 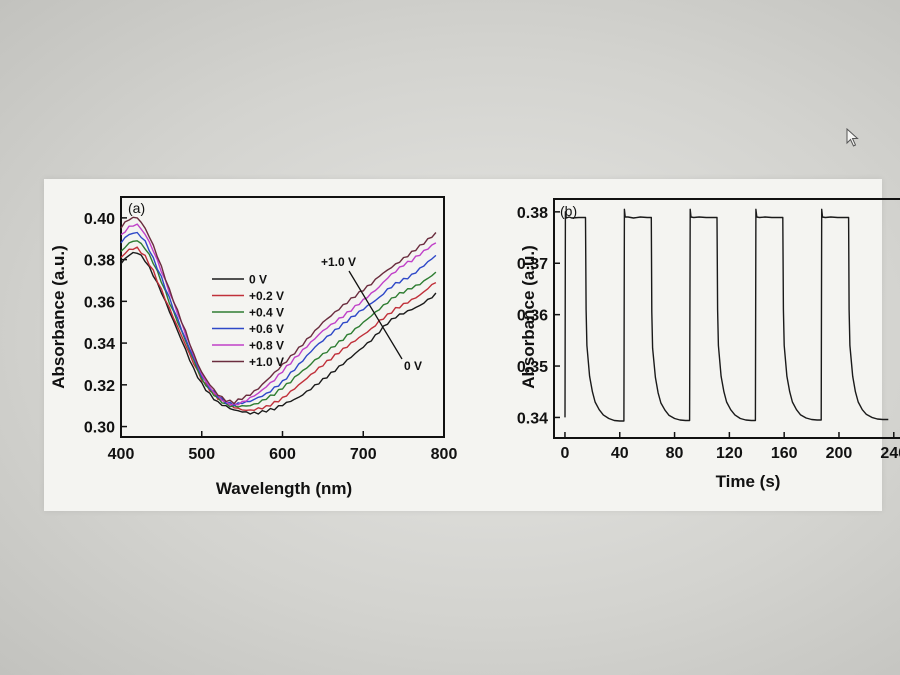 What do you see at coordinates (201, 454) in the screenshot?
I see `x-tick-label: 500` at bounding box center [201, 454].